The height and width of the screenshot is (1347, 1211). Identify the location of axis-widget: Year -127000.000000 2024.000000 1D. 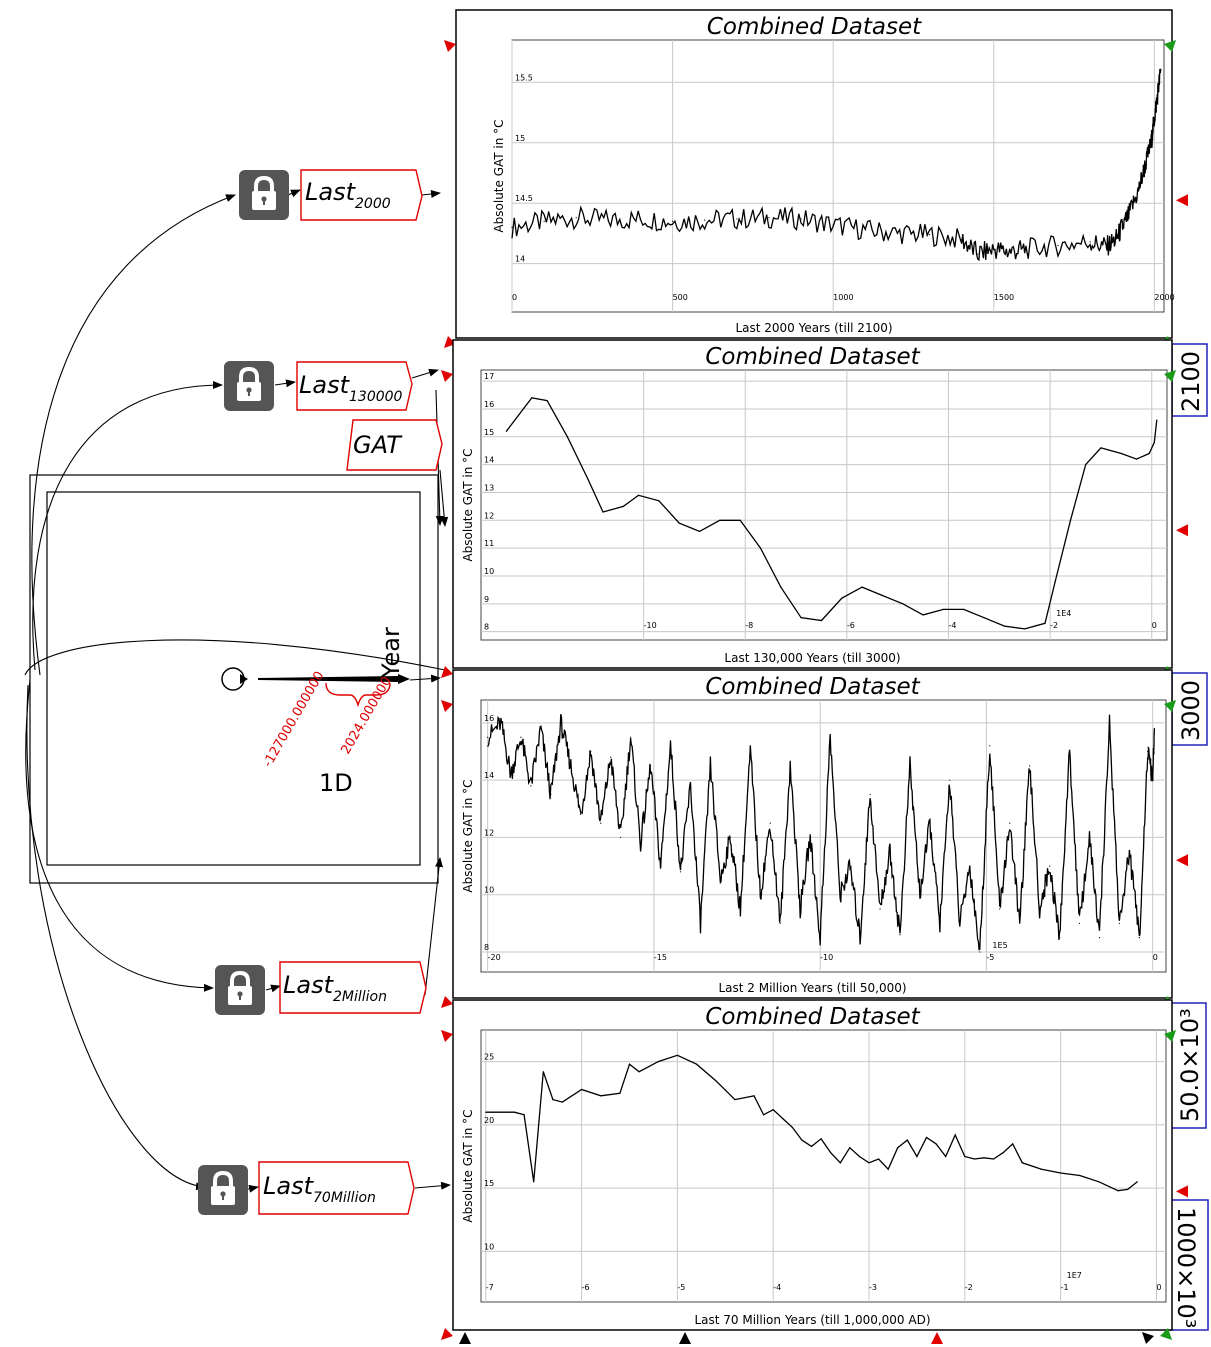
(234, 679).